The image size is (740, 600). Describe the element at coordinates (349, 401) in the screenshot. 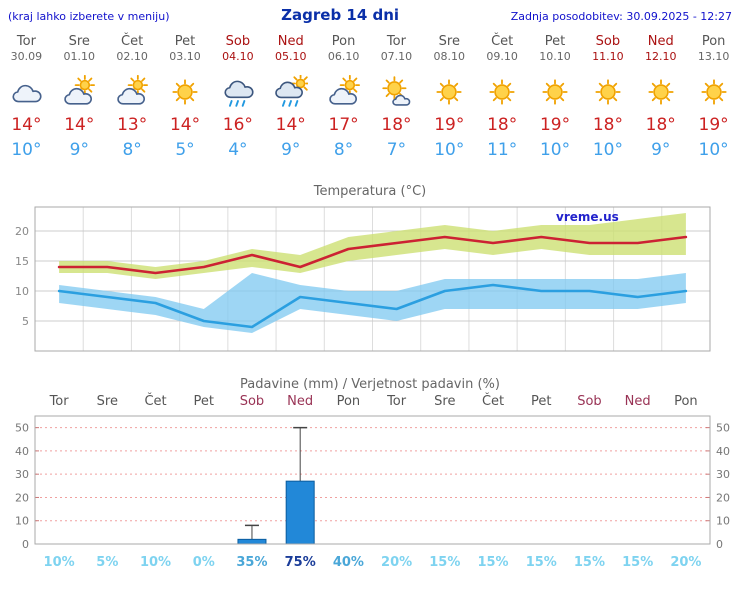

I see `precip-day-label: Pon` at that location.